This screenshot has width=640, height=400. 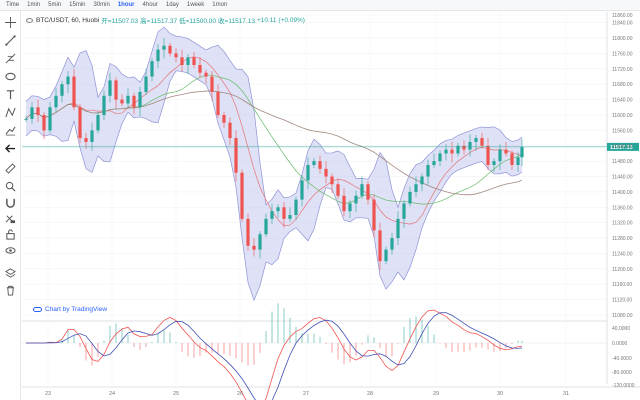 What do you see at coordinates (10, 76) in the screenshot?
I see `ellipse-icon` at bounding box center [10, 76].